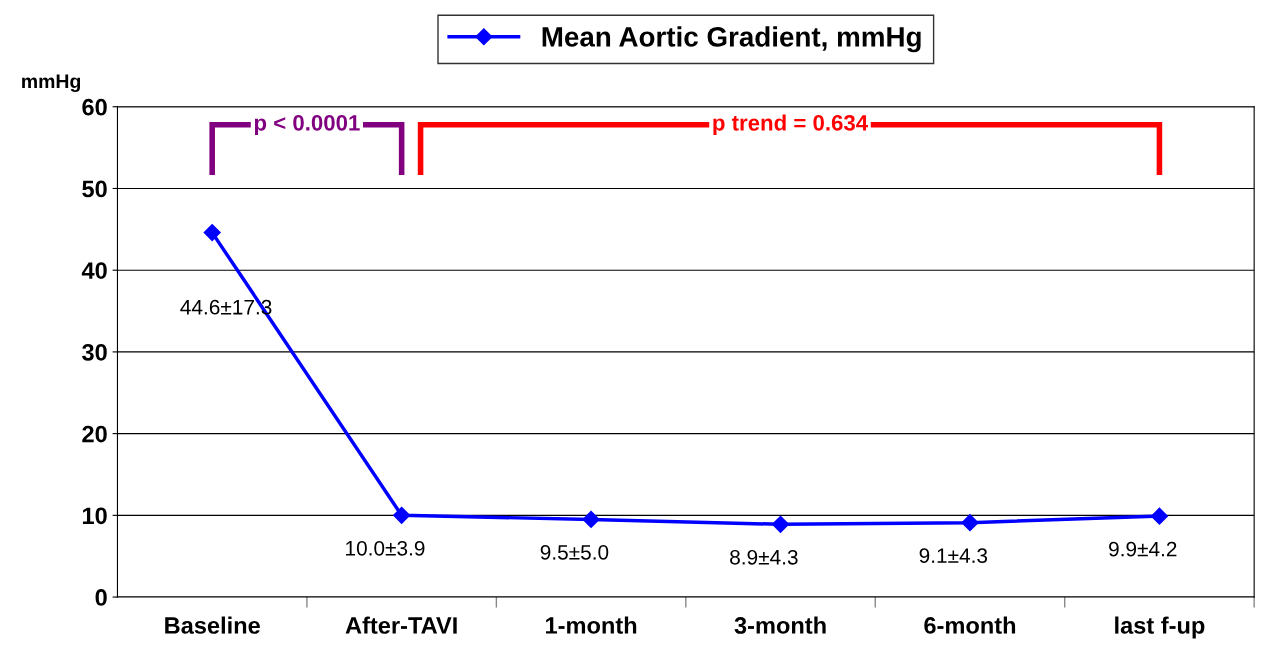  What do you see at coordinates (764, 557) in the screenshot?
I see `data-label: 8.9±4.3` at bounding box center [764, 557].